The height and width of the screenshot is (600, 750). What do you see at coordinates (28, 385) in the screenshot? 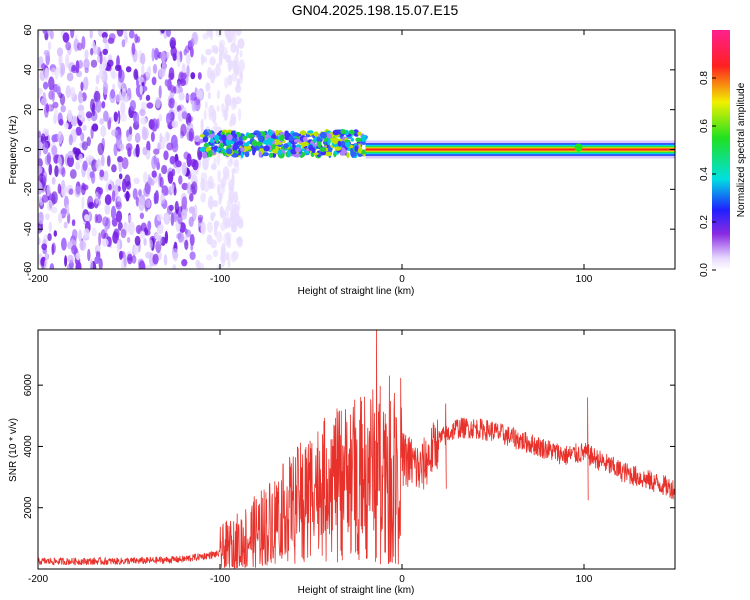
I see `y-tick-label: 6000` at bounding box center [28, 385].